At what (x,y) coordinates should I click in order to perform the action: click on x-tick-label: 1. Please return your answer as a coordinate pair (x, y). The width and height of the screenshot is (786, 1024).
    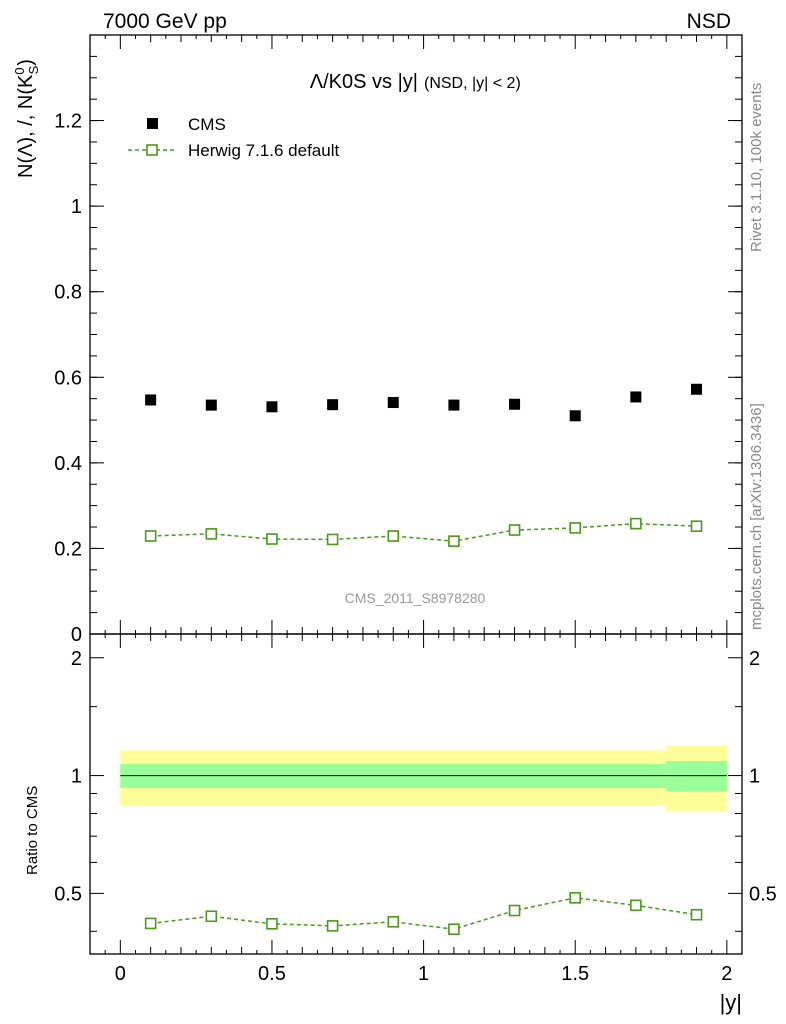
    Looking at the image, I should click on (423, 974).